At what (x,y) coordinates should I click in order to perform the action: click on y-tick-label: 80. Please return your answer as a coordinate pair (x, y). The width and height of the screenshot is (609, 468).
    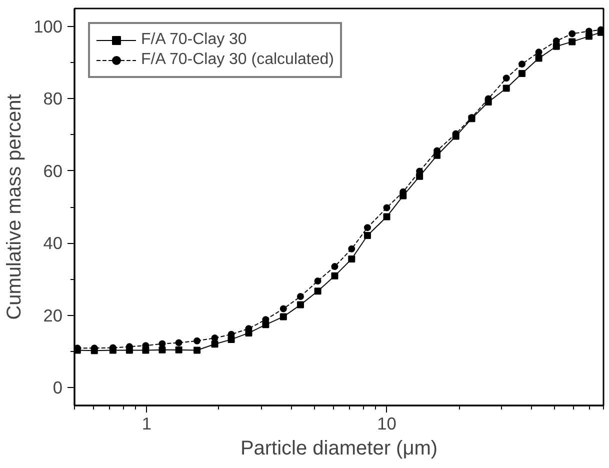
    Looking at the image, I should click on (53, 98).